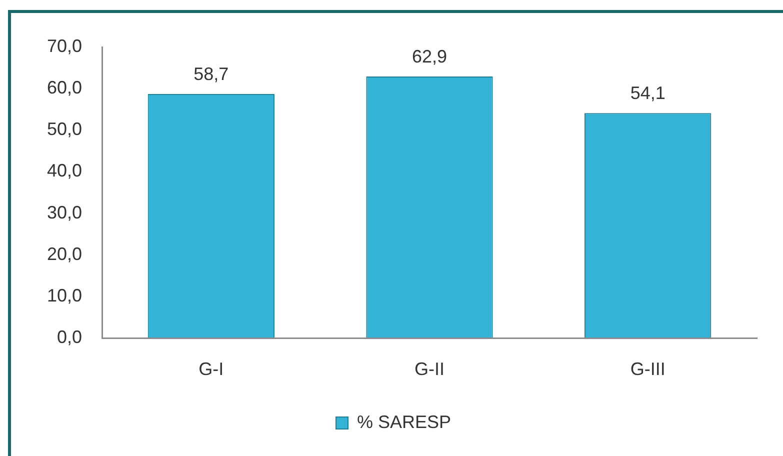  I want to click on y-tick-label: 40,0, so click(64, 170).